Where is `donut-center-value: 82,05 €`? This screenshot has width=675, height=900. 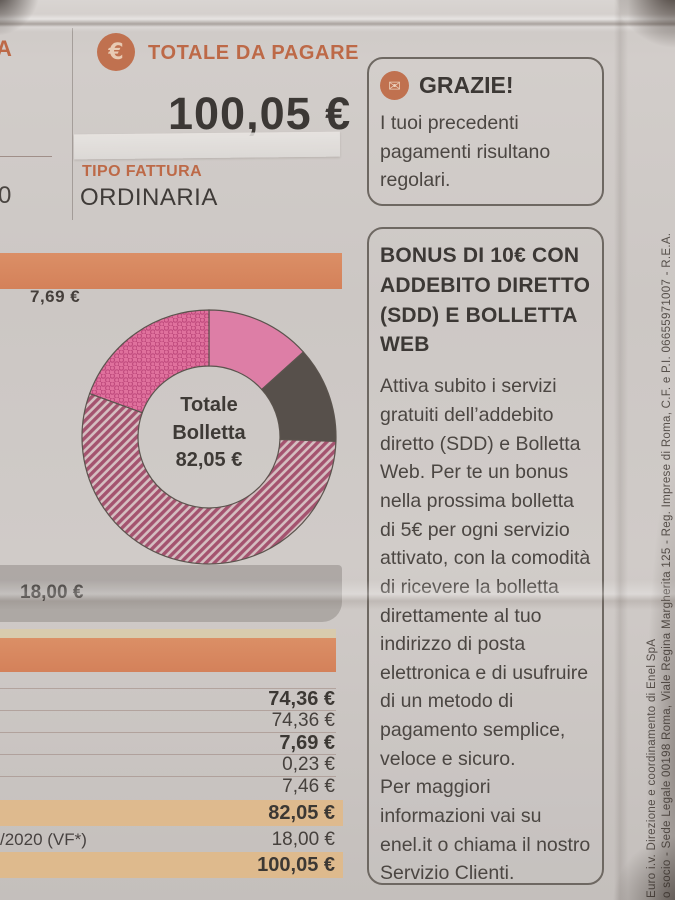
donut-center-value: 82,05 € is located at coordinates (209, 460).